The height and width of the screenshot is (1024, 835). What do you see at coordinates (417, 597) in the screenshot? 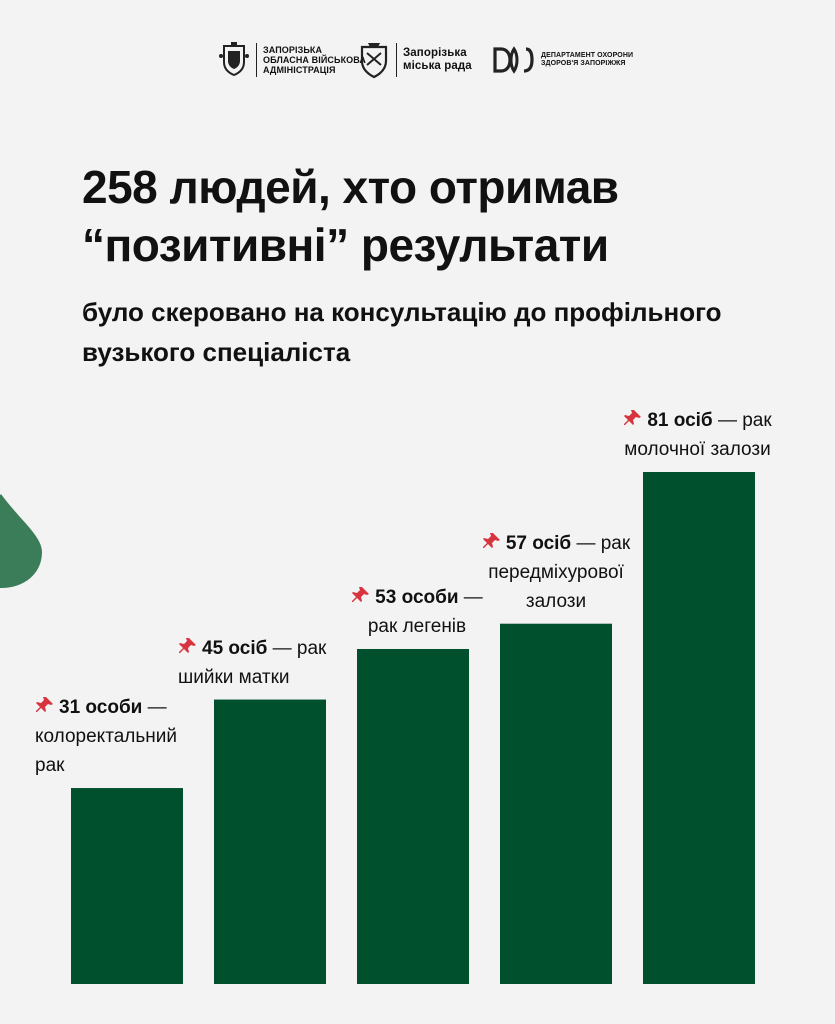
I see `bar-value-label: 53 особи` at bounding box center [417, 597].